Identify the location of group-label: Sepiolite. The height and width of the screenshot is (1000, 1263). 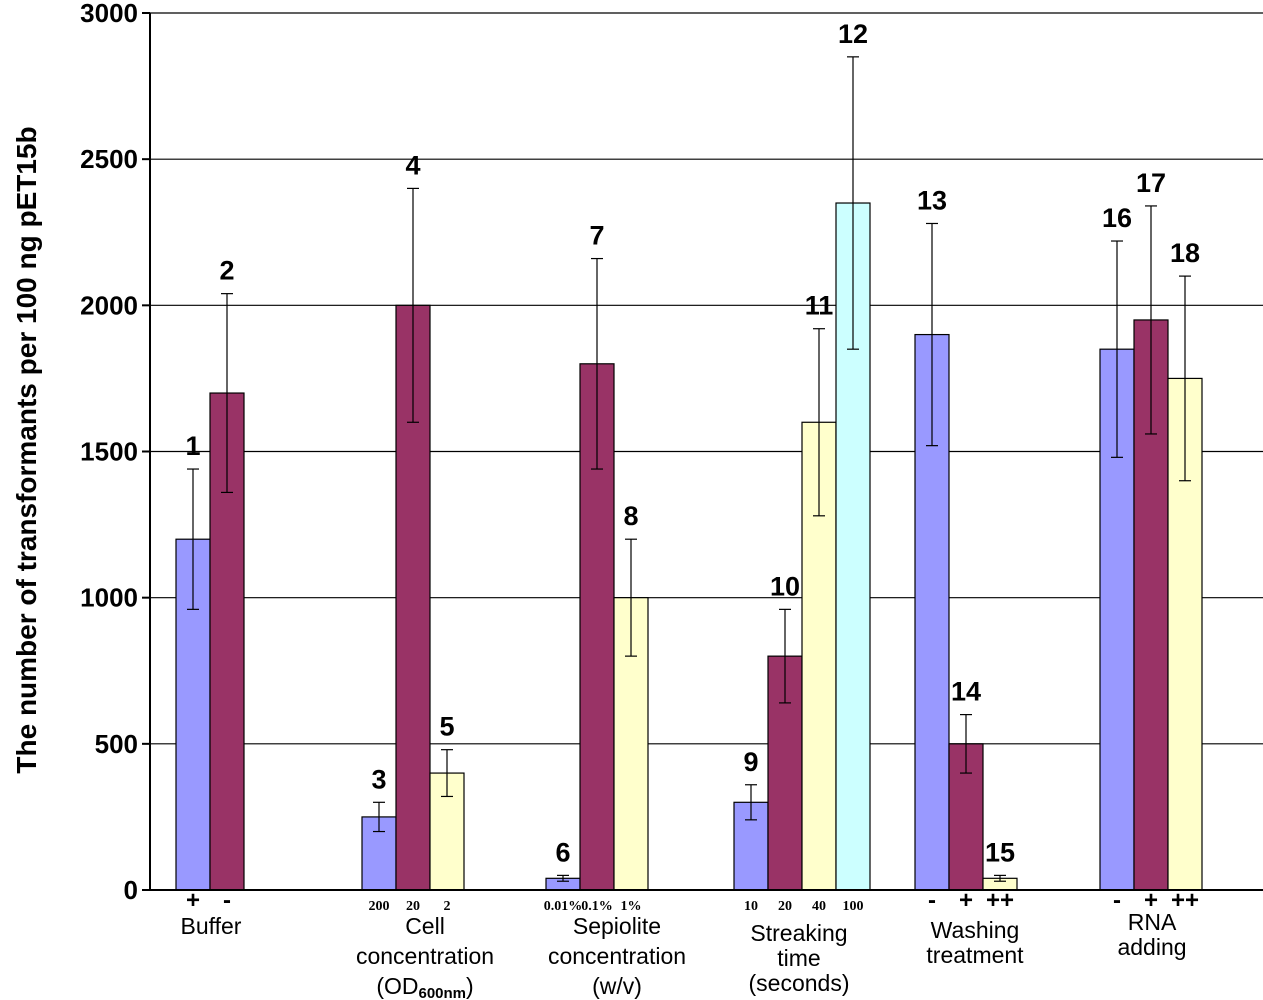
(617, 926).